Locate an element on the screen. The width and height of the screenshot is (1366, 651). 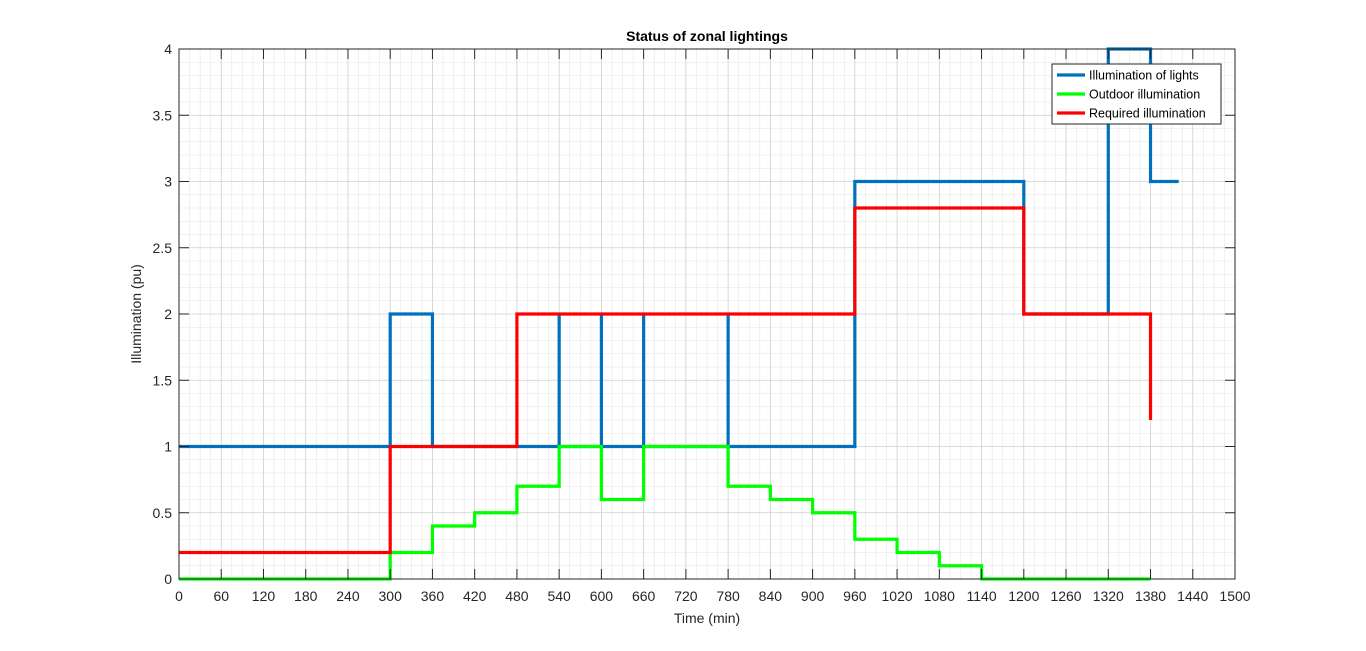
y-axis-label: Illumination (pu) is located at coordinates (136, 314).